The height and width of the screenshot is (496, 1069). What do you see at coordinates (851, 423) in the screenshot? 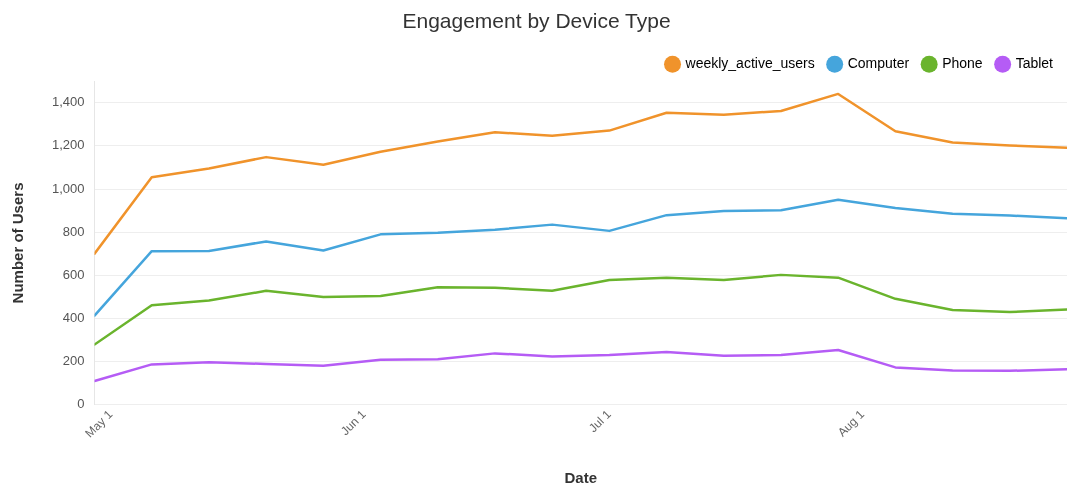
I see `x-tick-label: Aug 1` at bounding box center [851, 423].